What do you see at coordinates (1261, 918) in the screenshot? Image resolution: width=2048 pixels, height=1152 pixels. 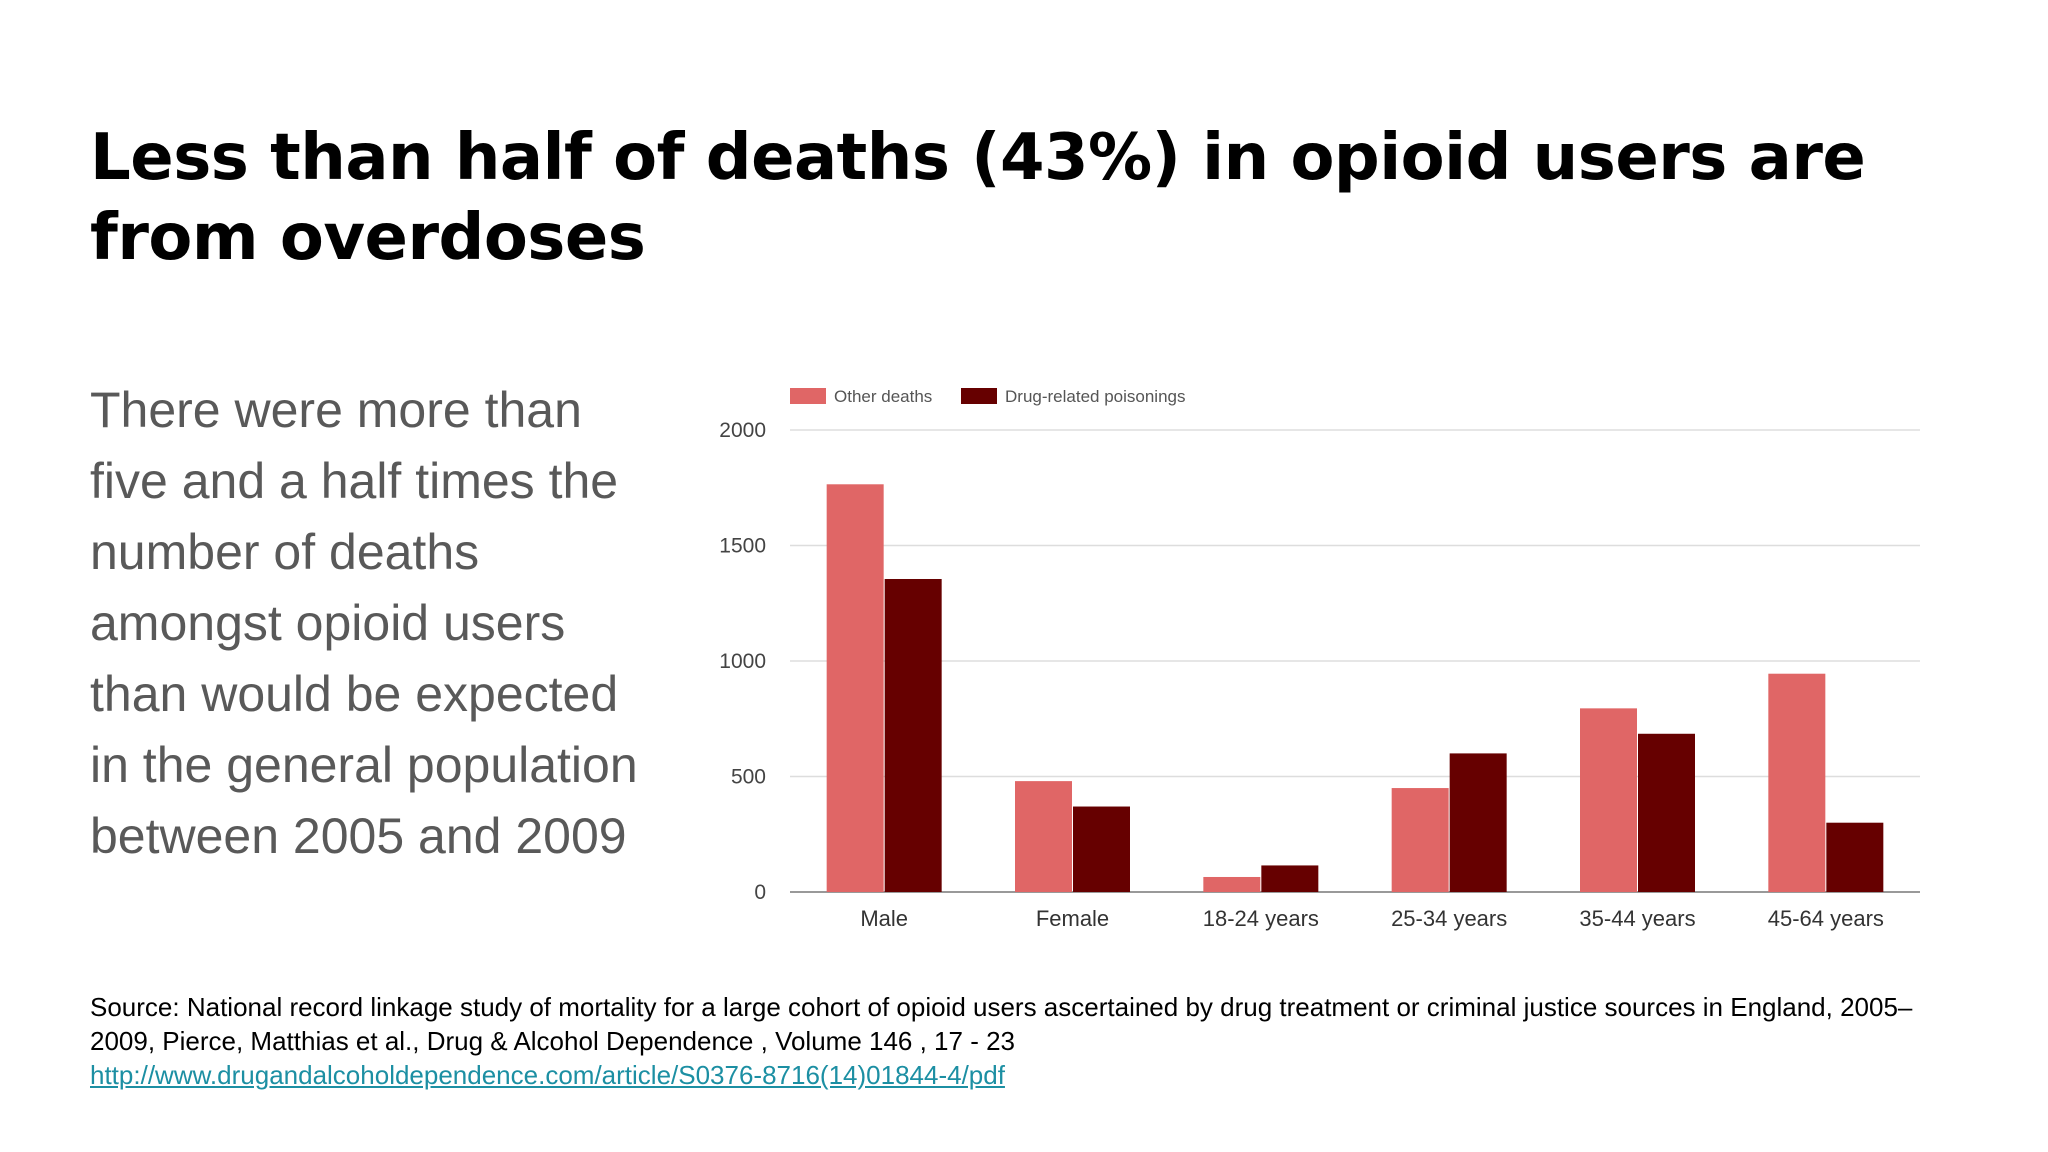 I see `x-tick-label: 18-24 years` at bounding box center [1261, 918].